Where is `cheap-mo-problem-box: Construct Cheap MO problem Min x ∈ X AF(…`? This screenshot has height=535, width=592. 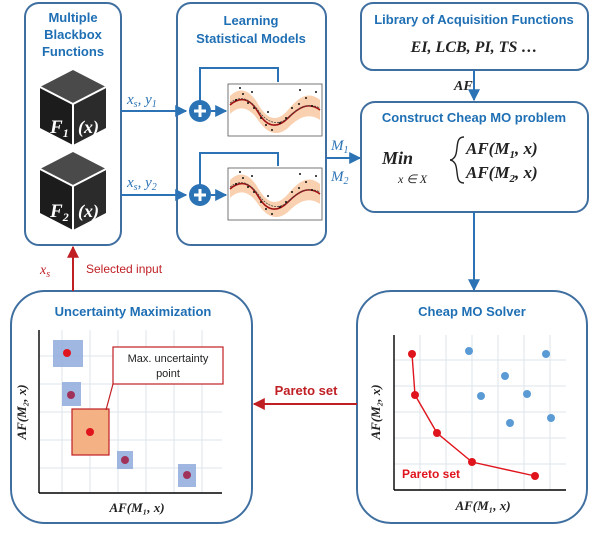
cheap-mo-problem-box: Construct Cheap MO problem Min x ∈ X AF(… is located at coordinates (474, 157).